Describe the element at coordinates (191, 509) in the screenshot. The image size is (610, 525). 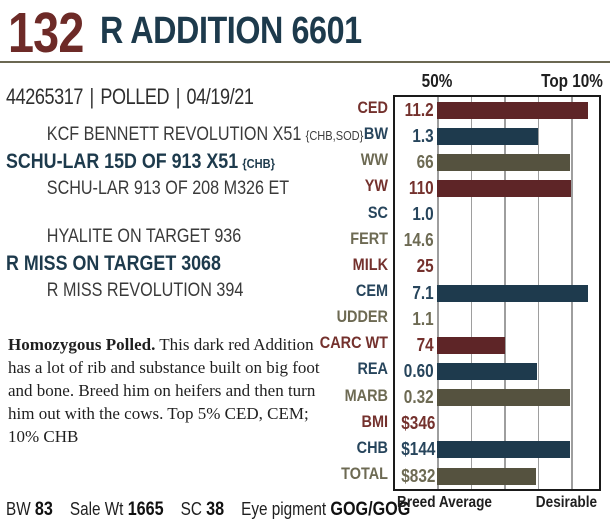
I see `stat-label: SC` at that location.